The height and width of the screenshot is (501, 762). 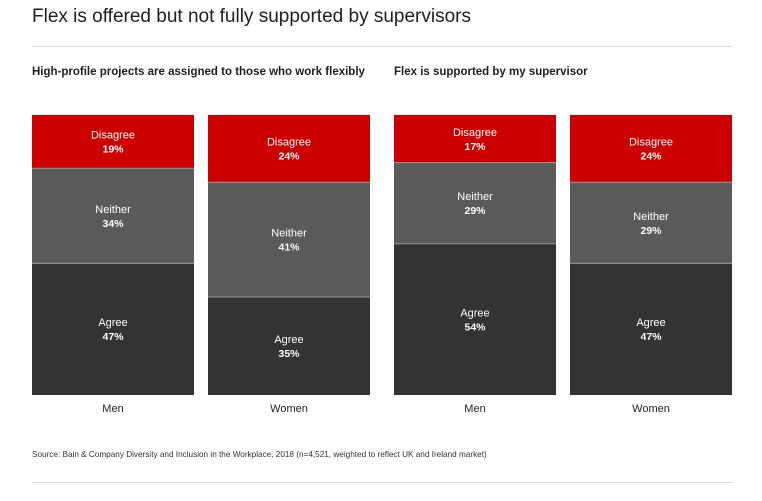 What do you see at coordinates (475, 147) in the screenshot?
I see `segment-value-label: 17%` at bounding box center [475, 147].